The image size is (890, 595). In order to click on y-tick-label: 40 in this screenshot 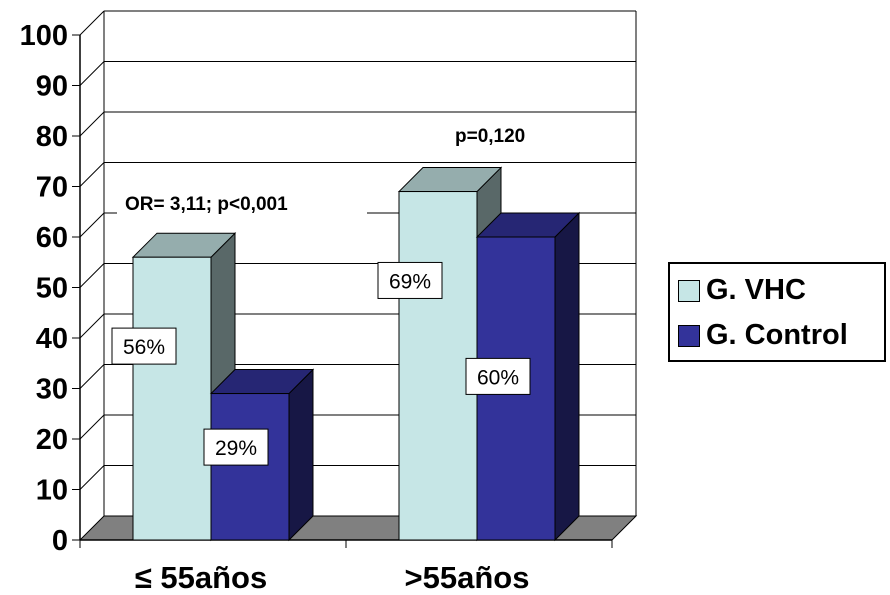, I will do `click(52, 339)`.